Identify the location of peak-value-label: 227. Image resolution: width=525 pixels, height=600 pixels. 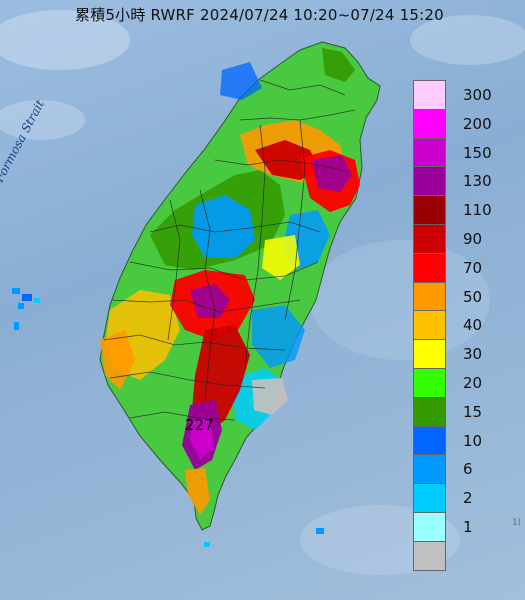
(199, 425).